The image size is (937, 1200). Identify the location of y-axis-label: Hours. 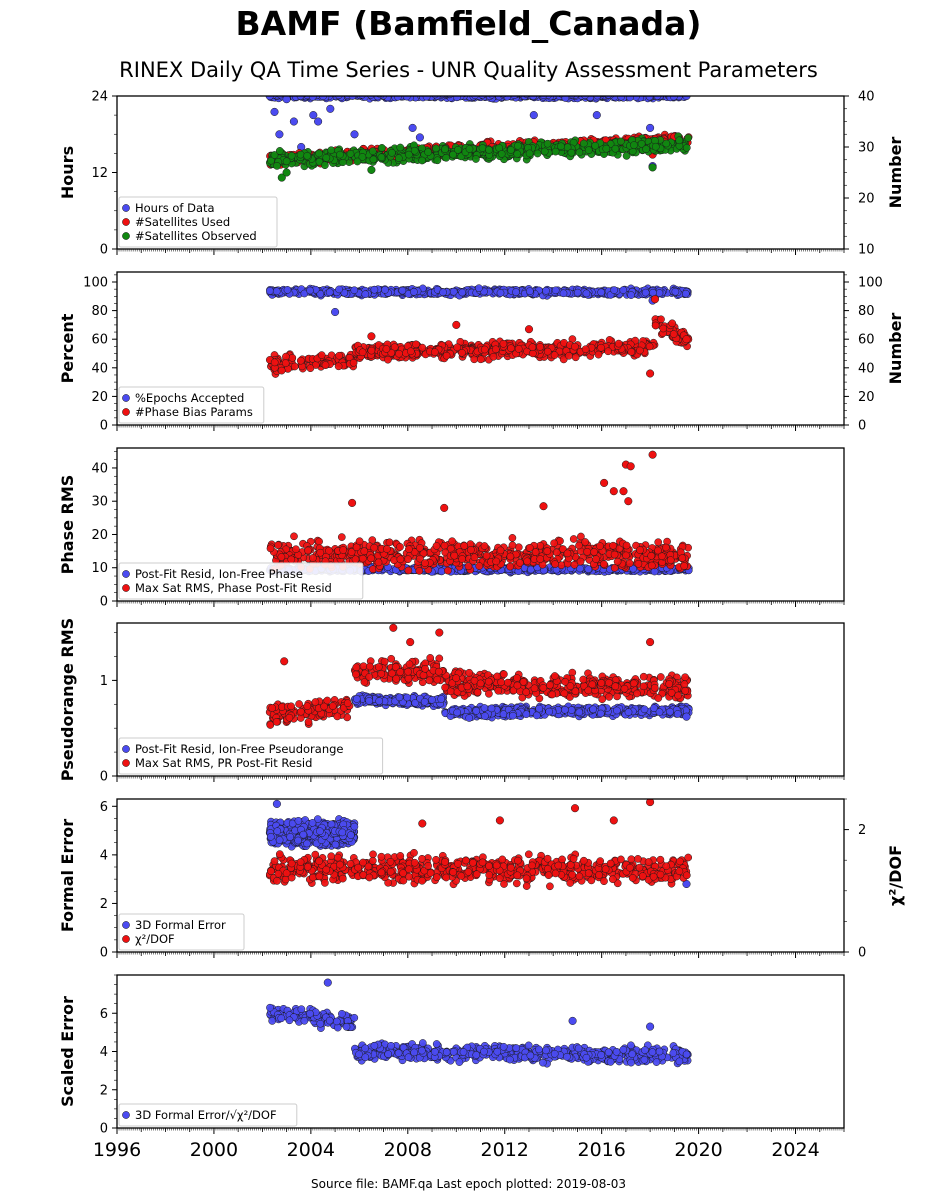
(67, 172).